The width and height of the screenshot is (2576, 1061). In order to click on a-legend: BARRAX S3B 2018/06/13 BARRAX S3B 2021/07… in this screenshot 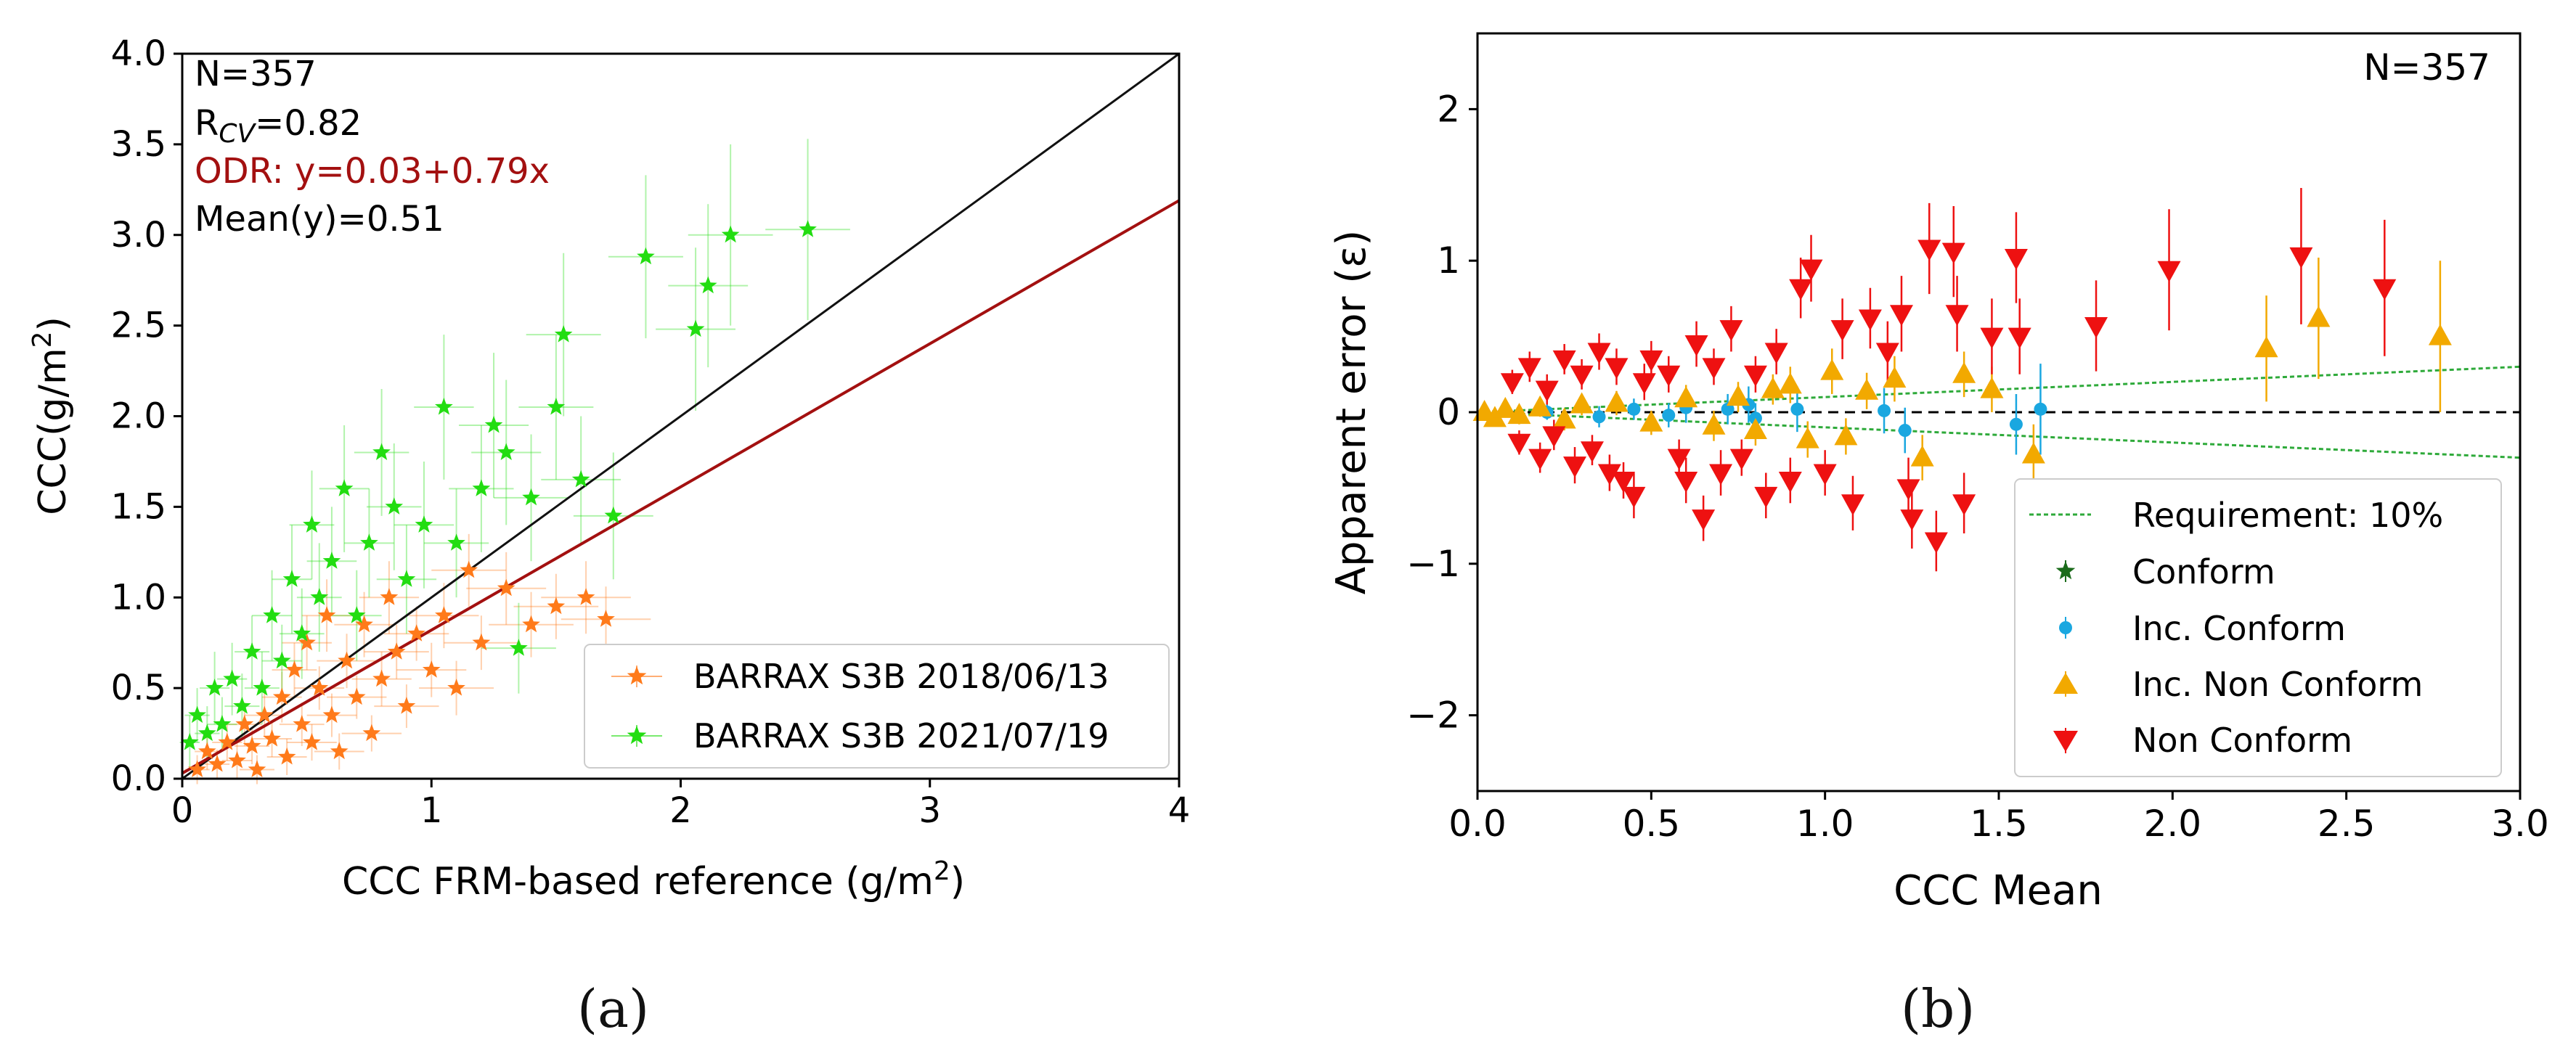, I will do `click(877, 706)`.